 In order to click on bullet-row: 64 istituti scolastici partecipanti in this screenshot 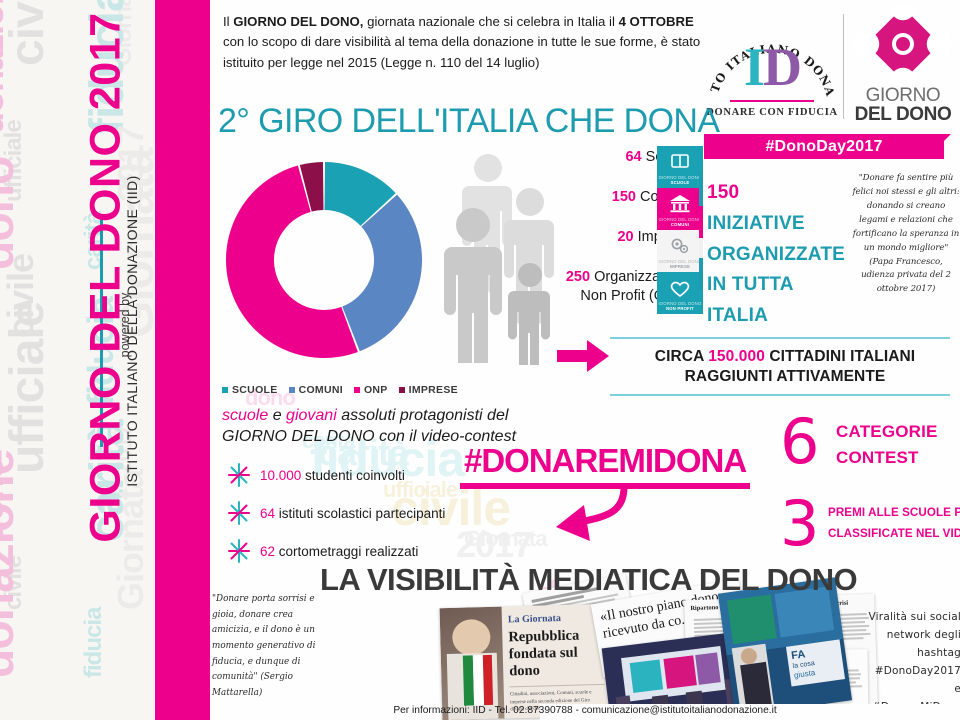, I will do `click(376, 513)`.